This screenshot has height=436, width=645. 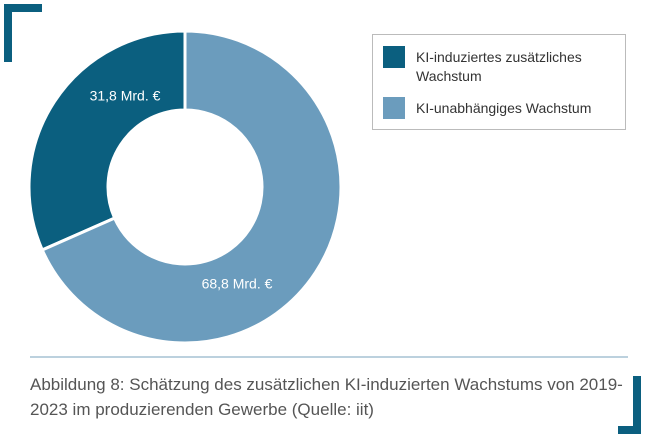 What do you see at coordinates (125, 96) in the screenshot?
I see `value-label: 31,8 Mrd. €` at bounding box center [125, 96].